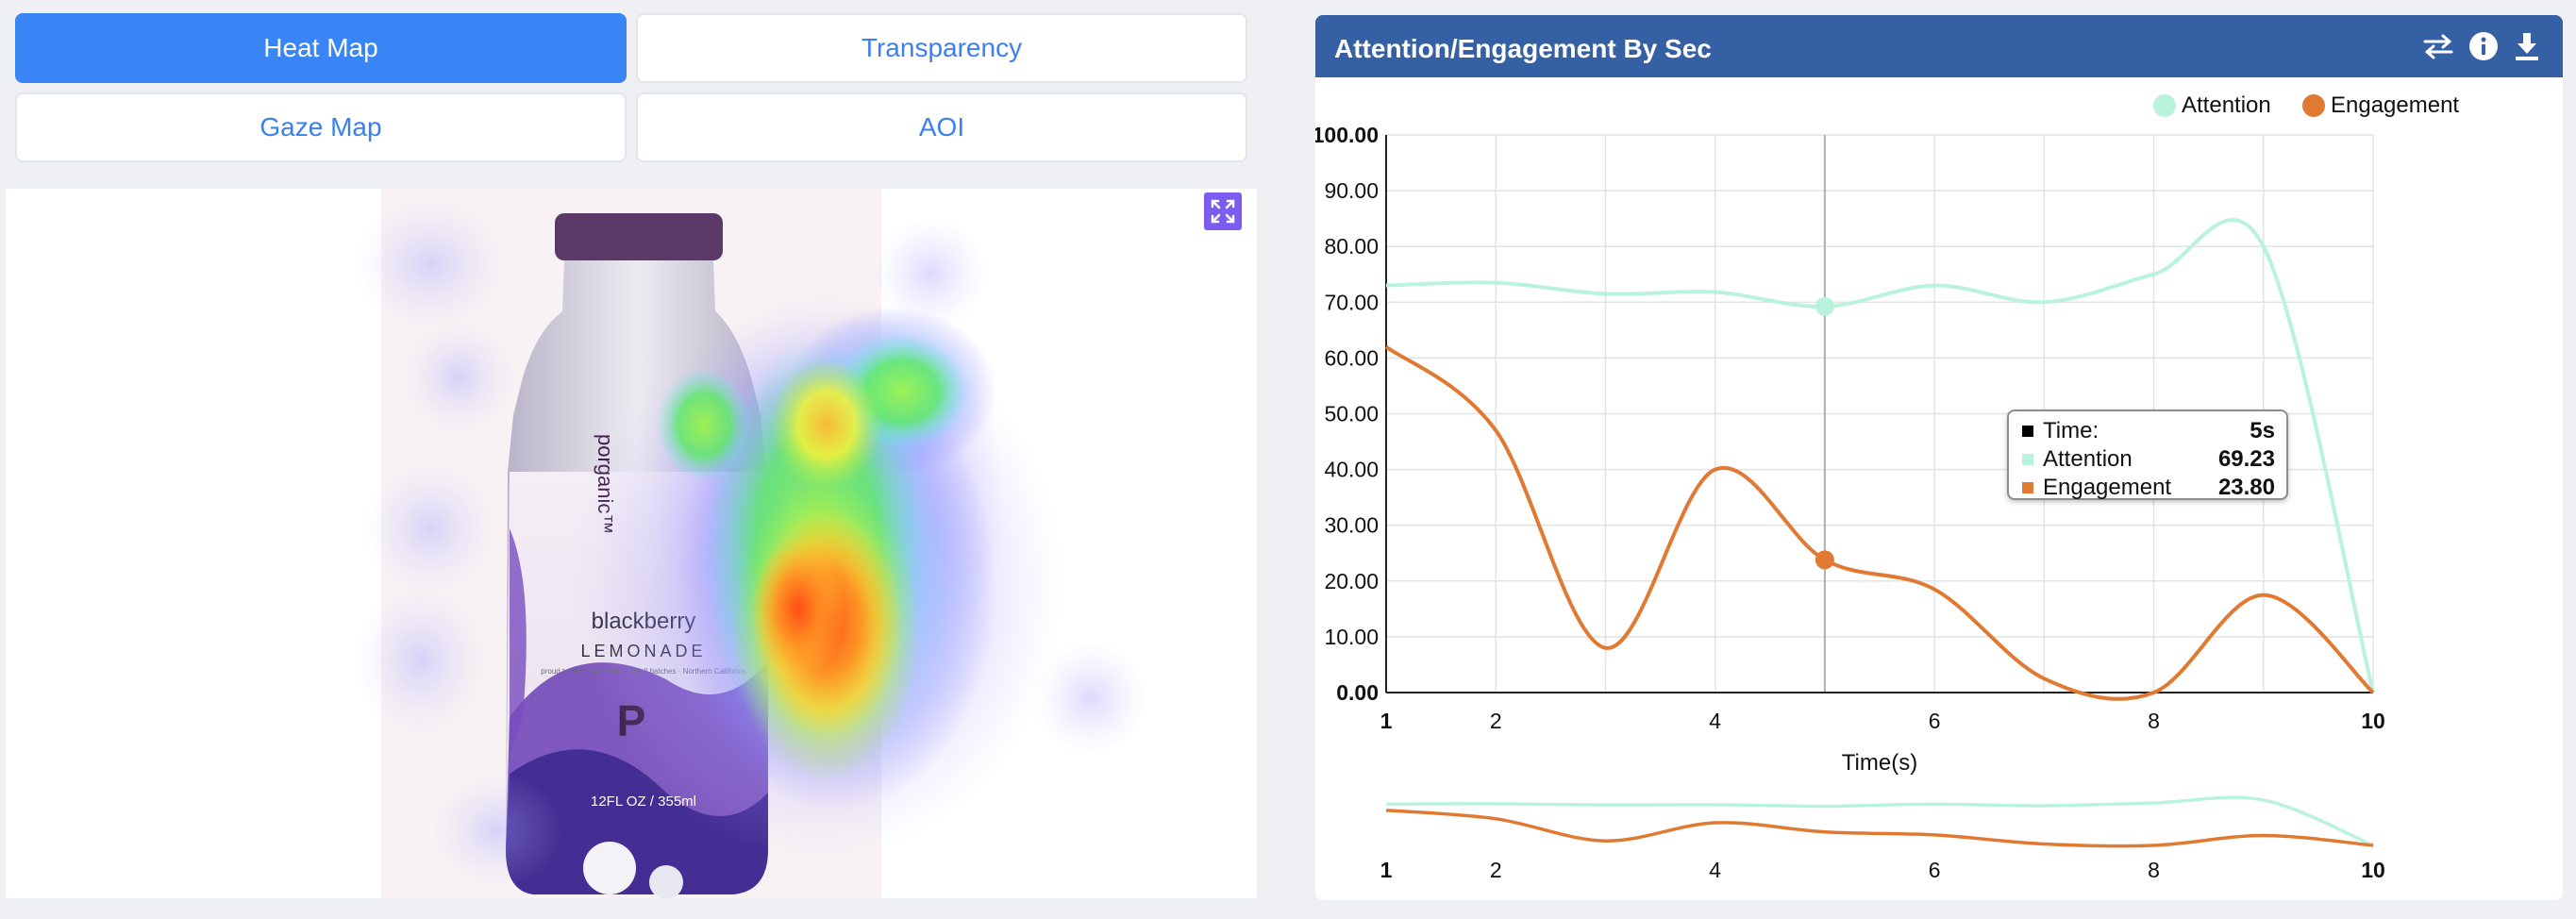 The width and height of the screenshot is (2576, 919). Describe the element at coordinates (2088, 459) in the screenshot. I see `tooltip-attention-label: Attention` at that location.